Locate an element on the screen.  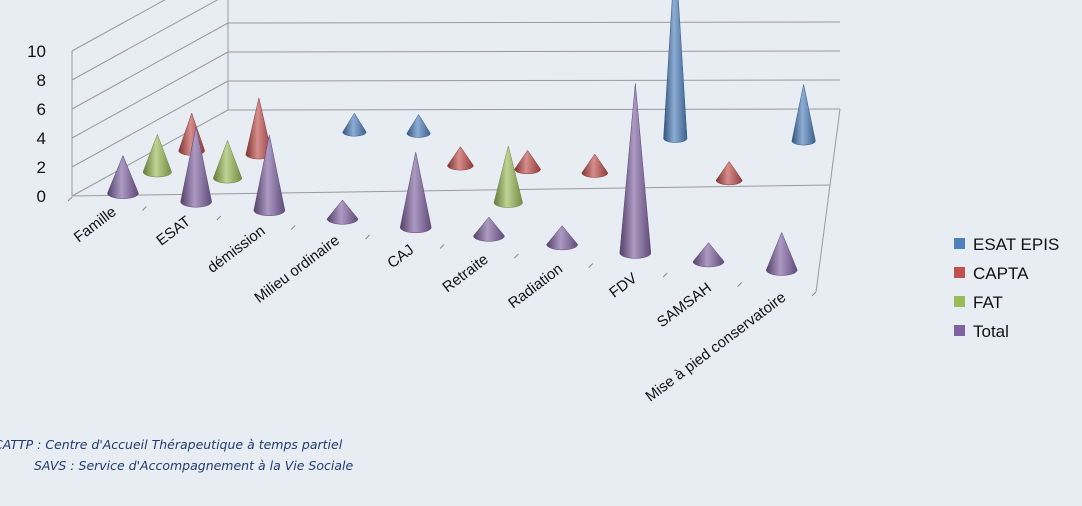
y-tick-label: 6 is located at coordinates (41, 109).